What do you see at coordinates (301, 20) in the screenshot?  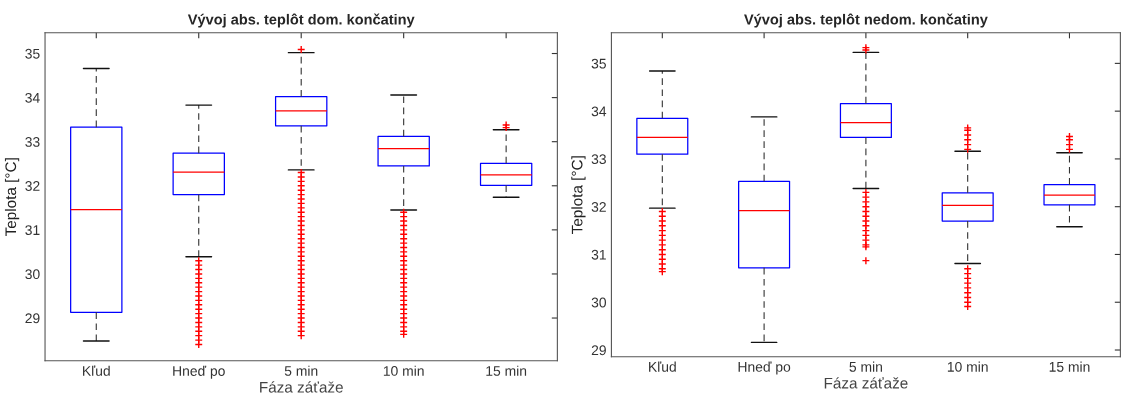 I see `chart-title: Vývoj abs. teplôt dom. končatiny` at bounding box center [301, 20].